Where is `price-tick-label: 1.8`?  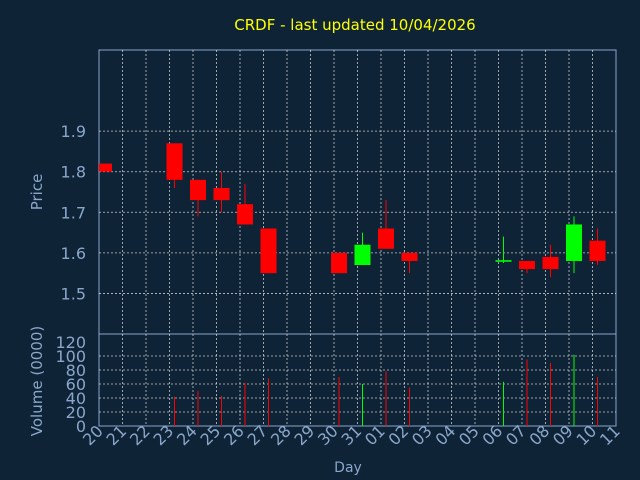 price-tick-label: 1.8 is located at coordinates (73, 172).